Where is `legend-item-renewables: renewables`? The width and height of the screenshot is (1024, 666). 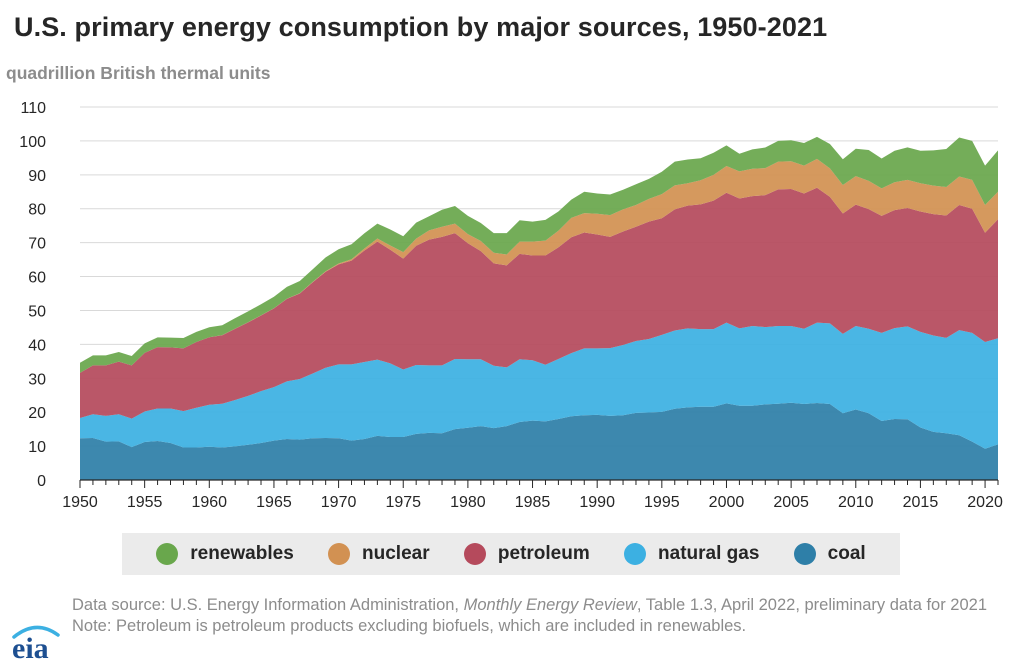
legend-item-renewables: renewables is located at coordinates (225, 554).